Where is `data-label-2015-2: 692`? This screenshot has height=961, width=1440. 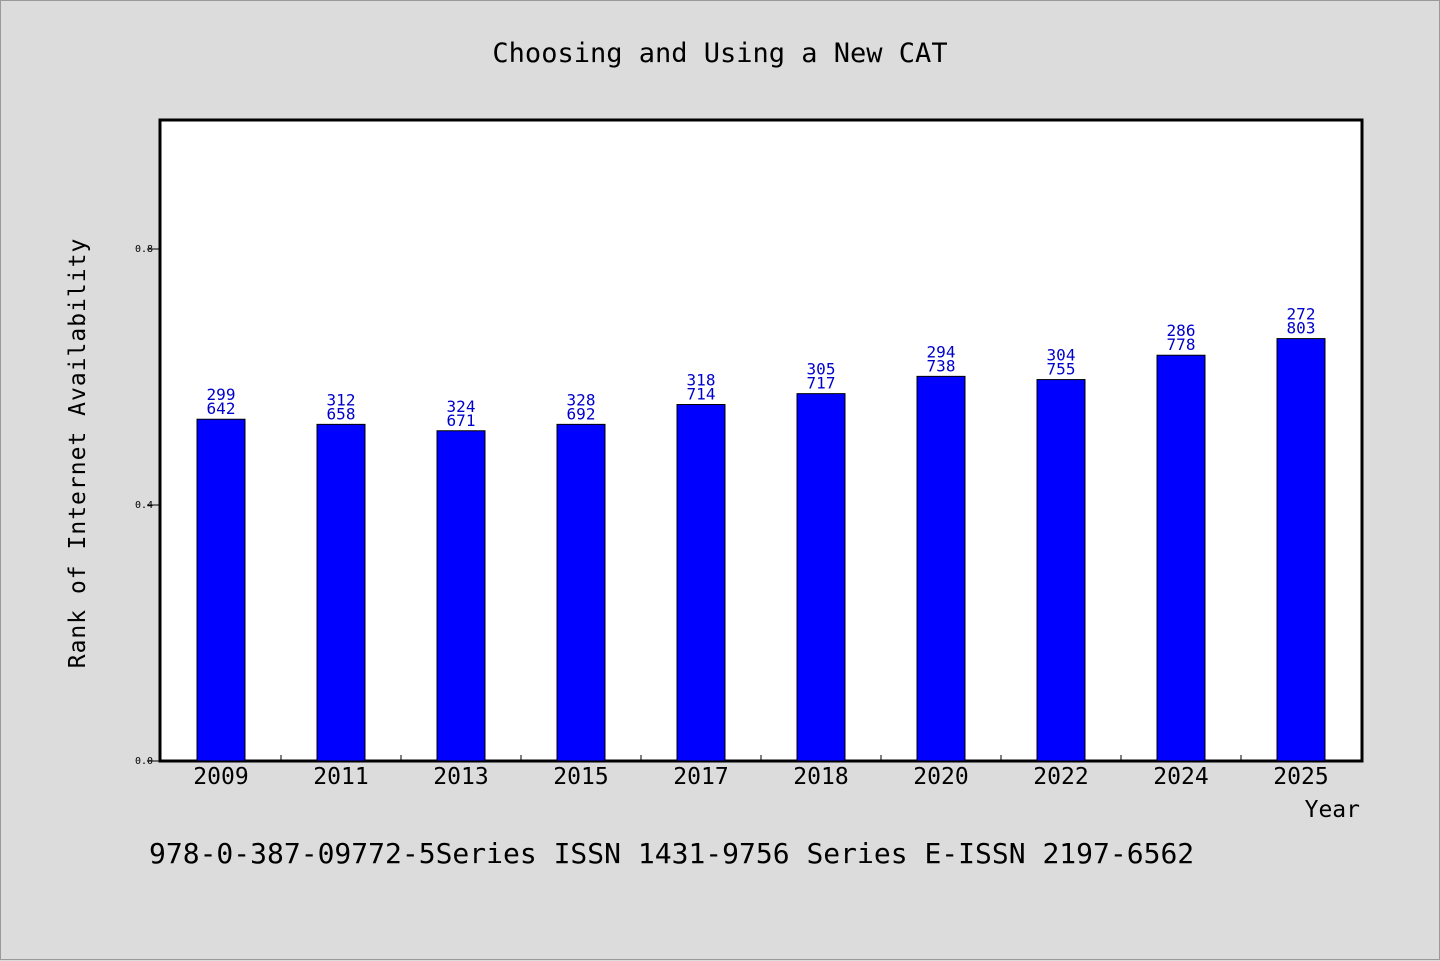 data-label-2015-2: 692 is located at coordinates (581, 413).